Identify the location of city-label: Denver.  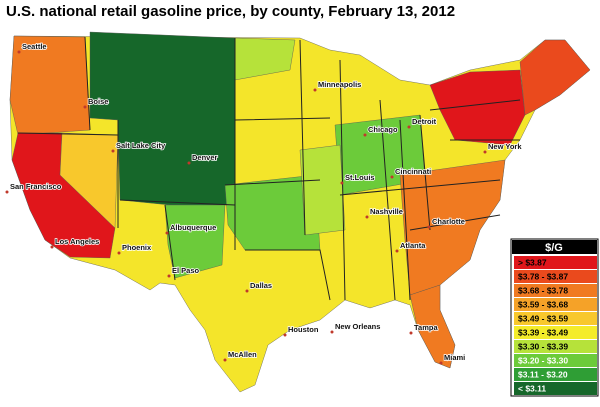
(205, 157).